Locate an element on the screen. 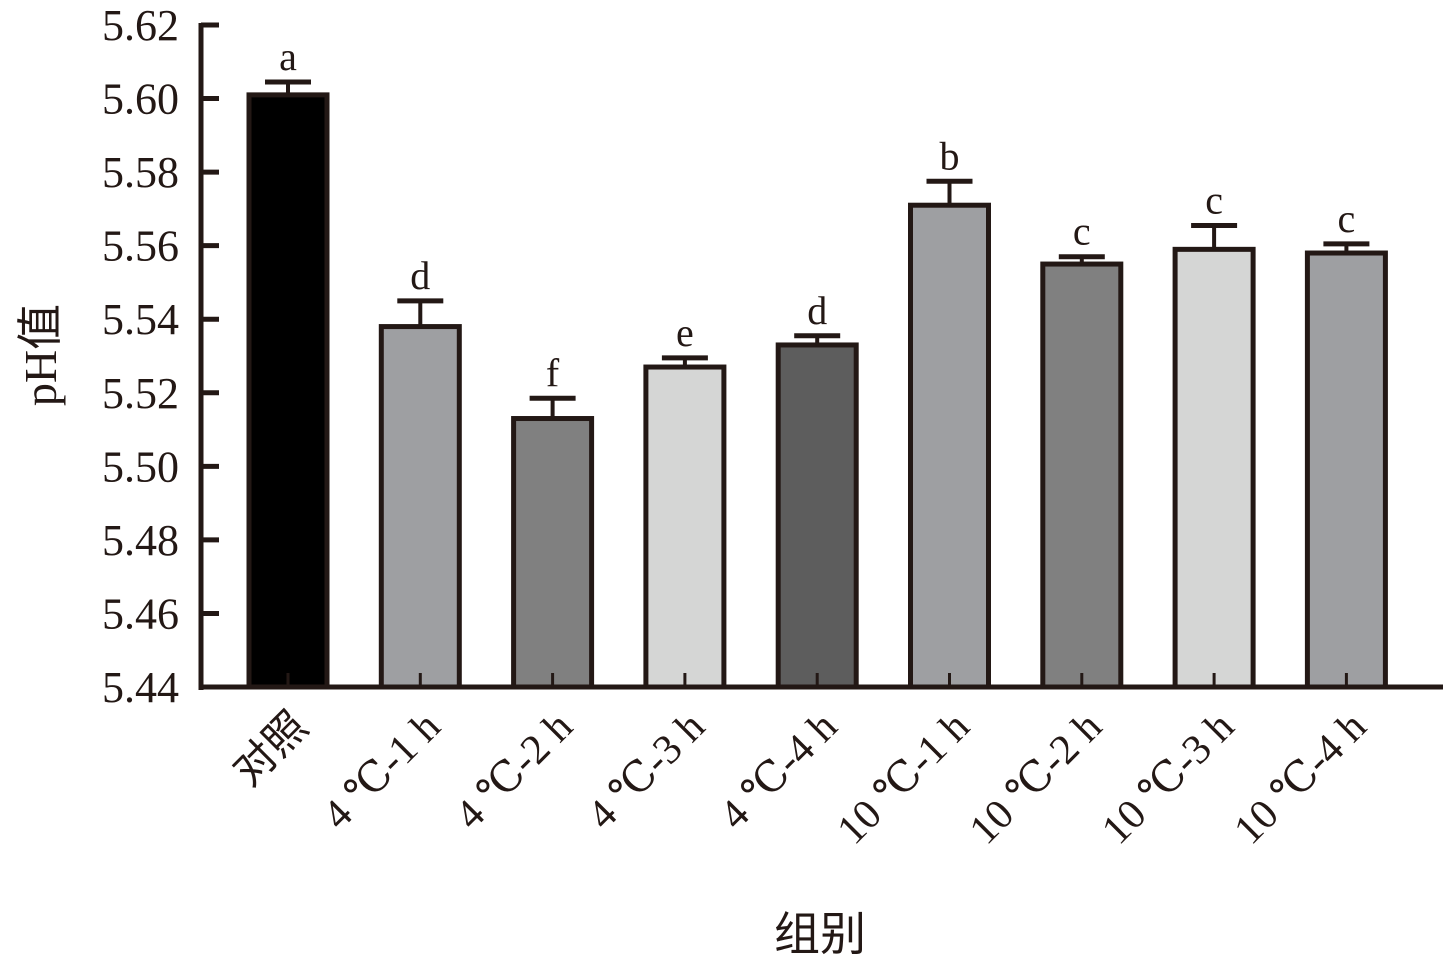 This screenshot has height=963, width=1443. y-tick-label: 5.48 is located at coordinates (140, 540).